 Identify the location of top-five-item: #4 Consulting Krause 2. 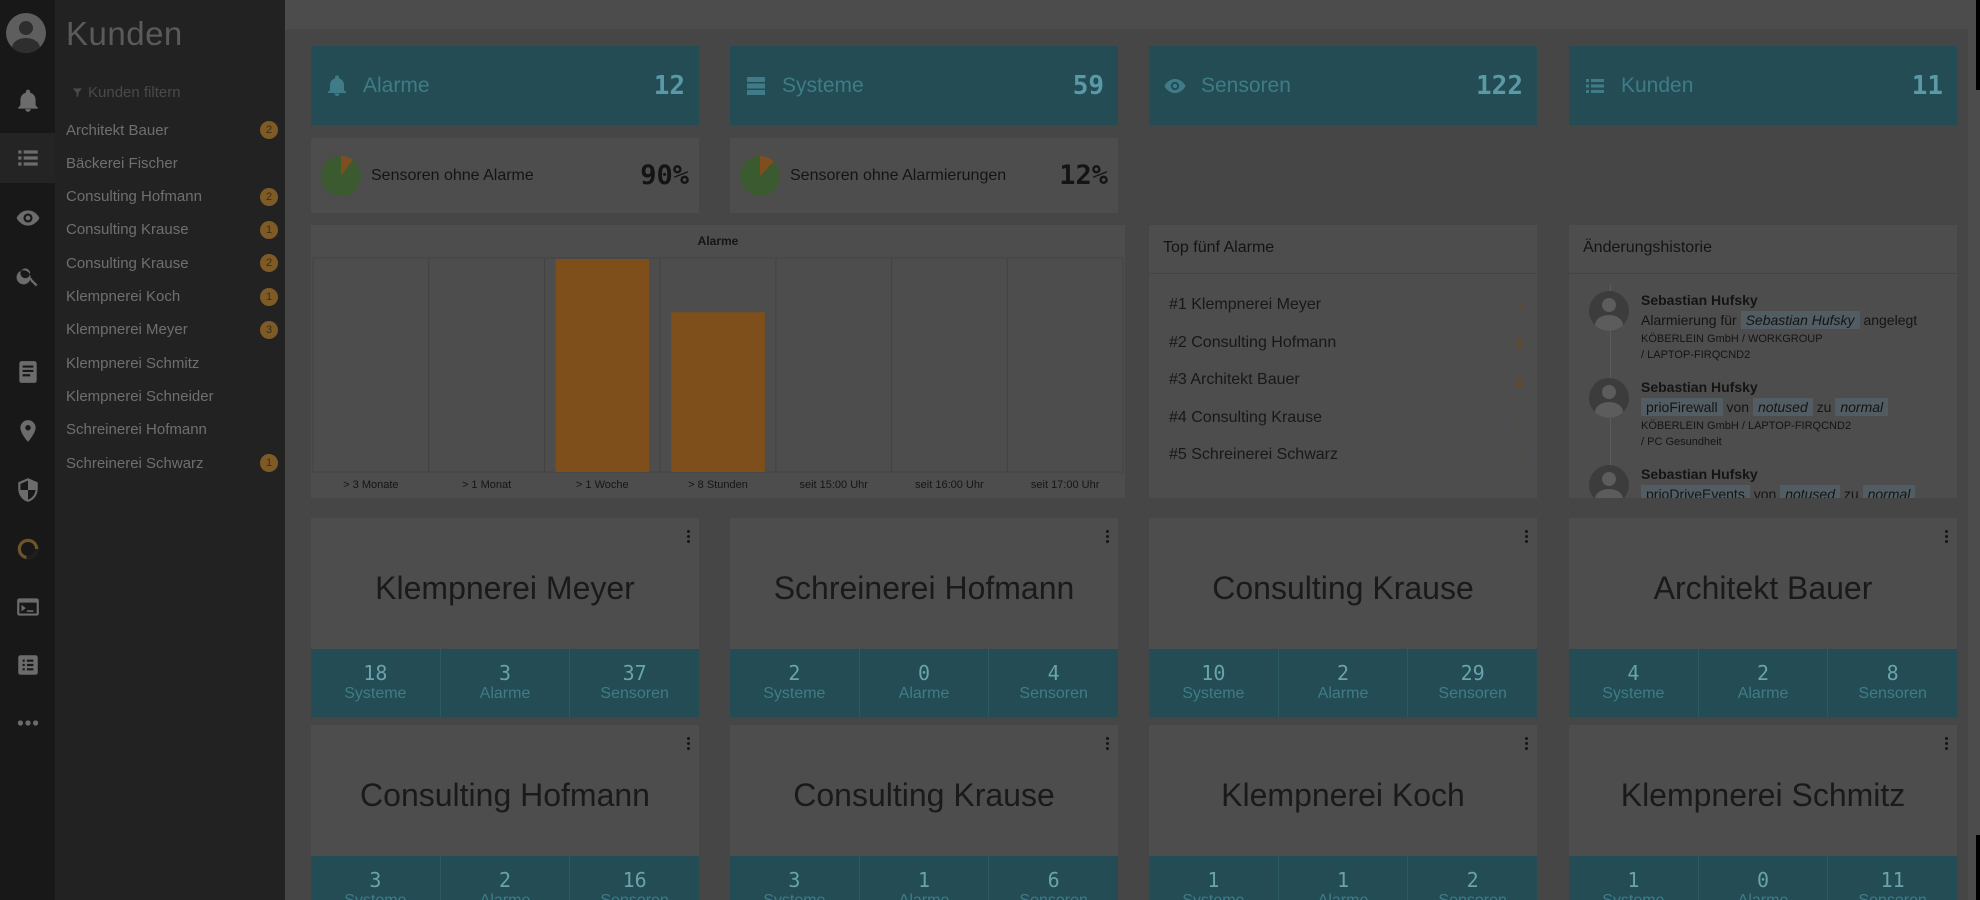
(1346, 418).